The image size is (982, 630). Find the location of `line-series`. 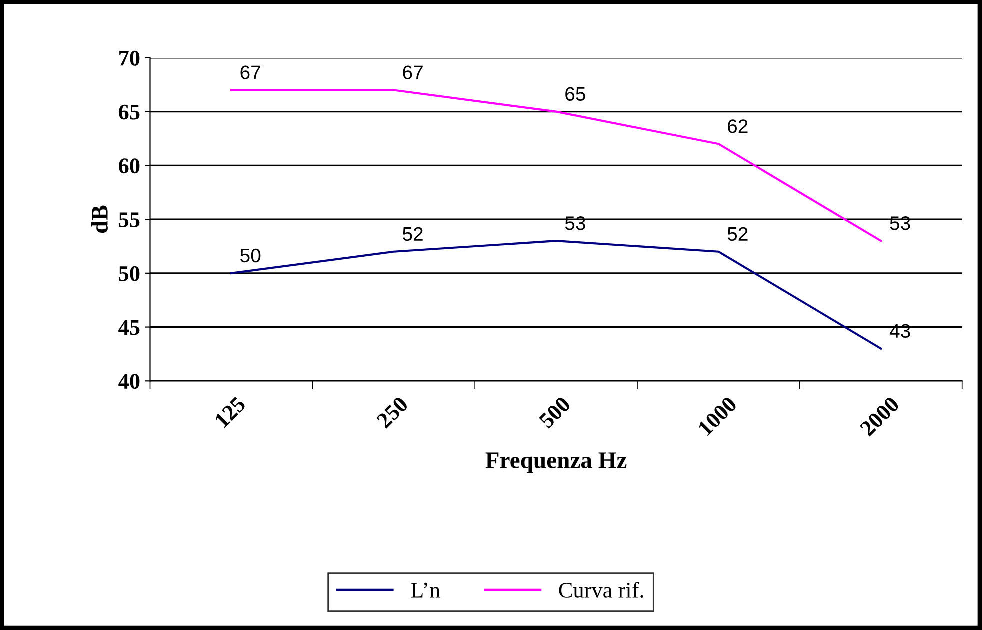

line-series is located at coordinates (556, 295).